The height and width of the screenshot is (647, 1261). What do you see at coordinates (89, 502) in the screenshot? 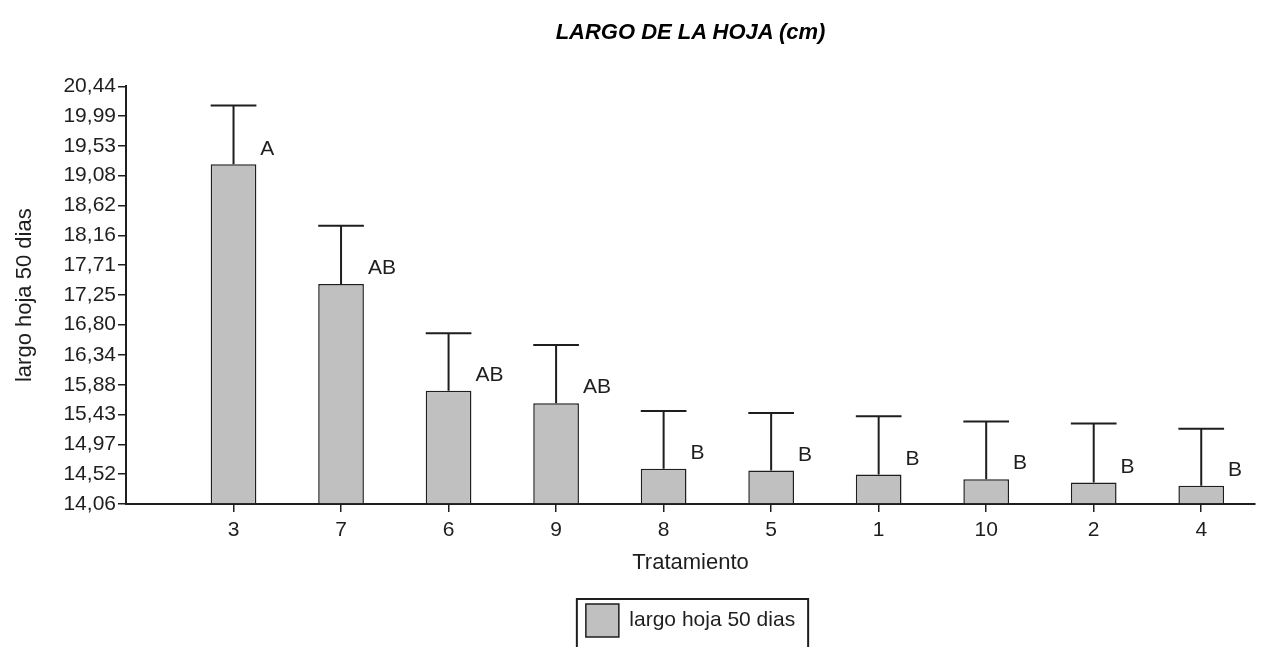
I see `y-tick-label: 14,06` at bounding box center [89, 502].